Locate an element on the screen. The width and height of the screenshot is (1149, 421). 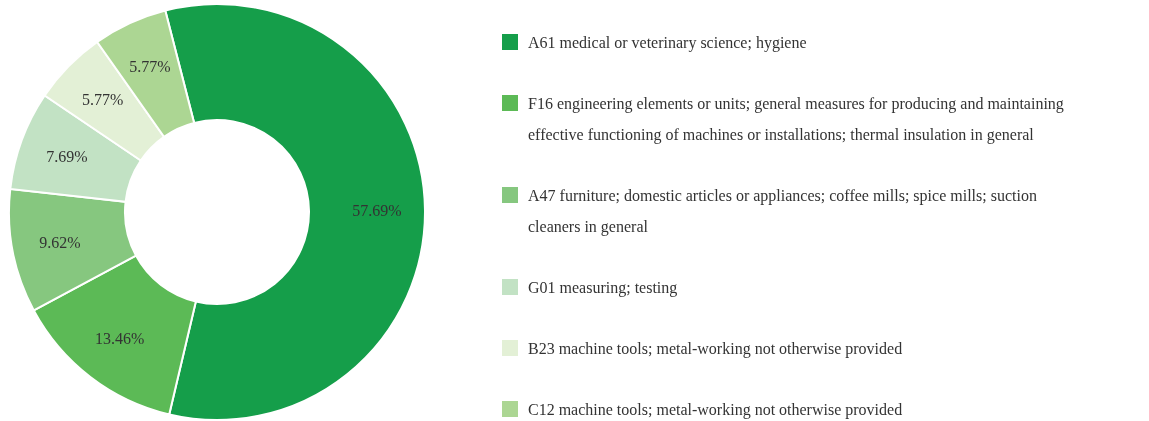
legend-label: C12 machine tools; metal-working not otherwise provided is located at coordinates (715, 409).